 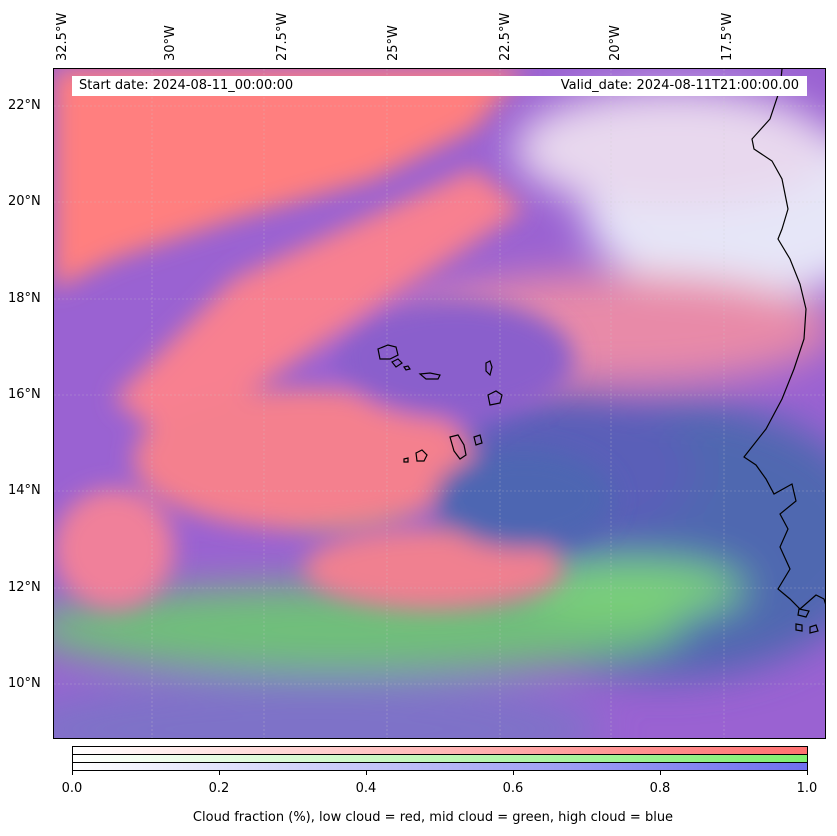 What do you see at coordinates (24, 683) in the screenshot?
I see `lat-label: 10°N` at bounding box center [24, 683].